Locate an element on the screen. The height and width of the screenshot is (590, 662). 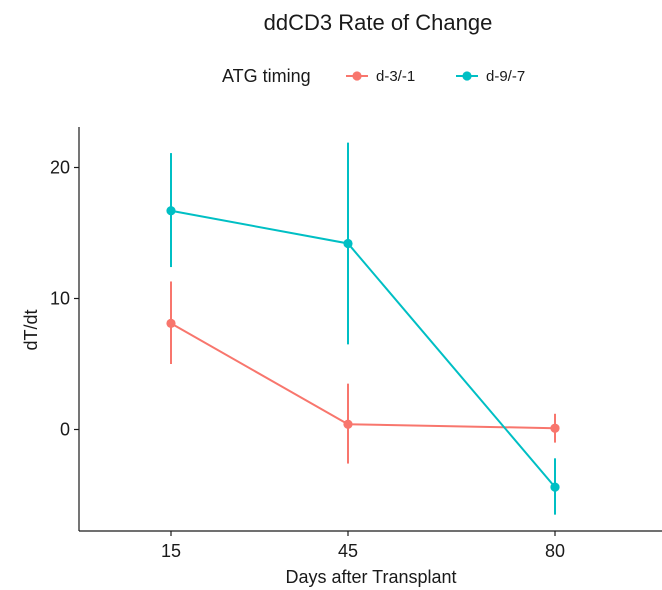
legend: ATG timing d-3/-1 d-9/-7 is located at coordinates (373, 76).